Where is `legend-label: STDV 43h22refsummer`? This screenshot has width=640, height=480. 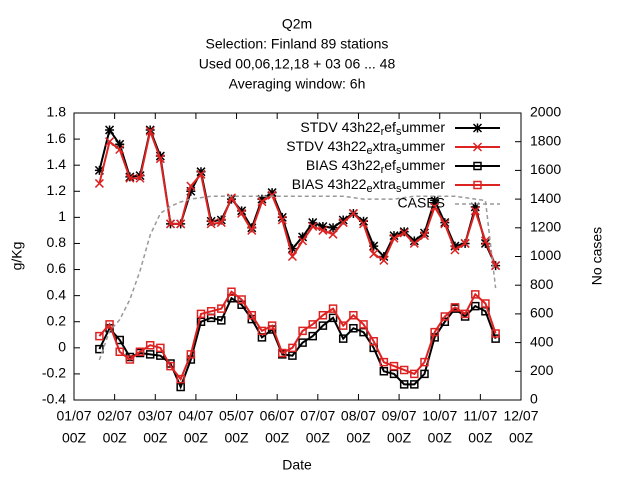 legend-label: STDV 43h22refsummer is located at coordinates (372, 128).